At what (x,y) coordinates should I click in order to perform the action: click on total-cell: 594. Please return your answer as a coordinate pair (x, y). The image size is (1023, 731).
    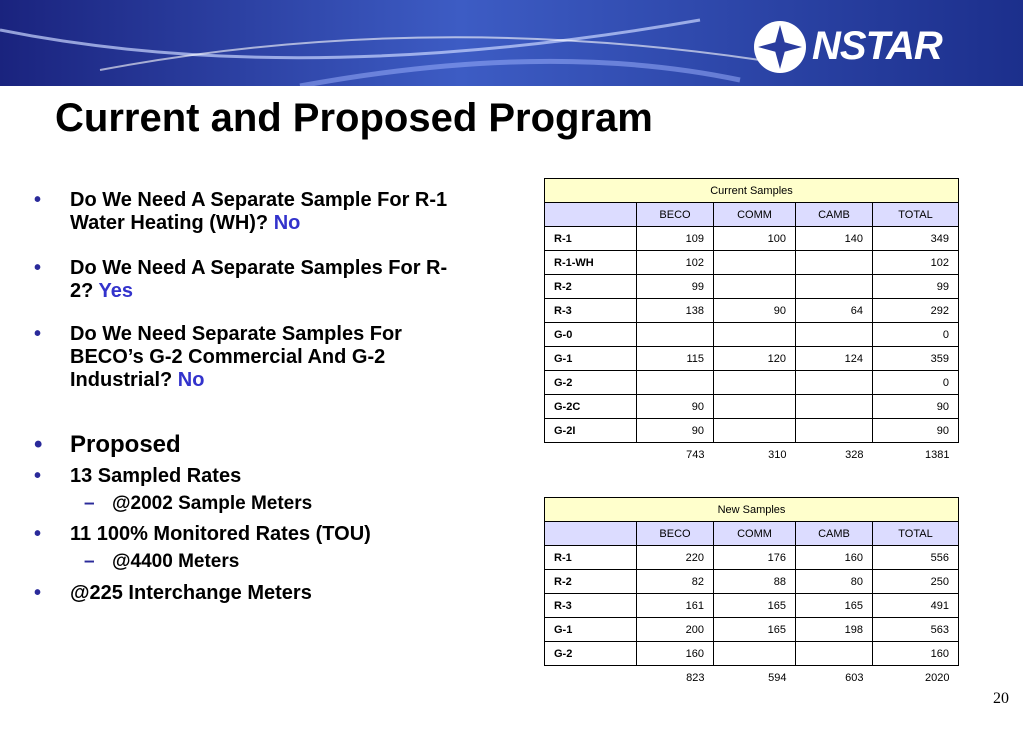
    Looking at the image, I should click on (777, 677).